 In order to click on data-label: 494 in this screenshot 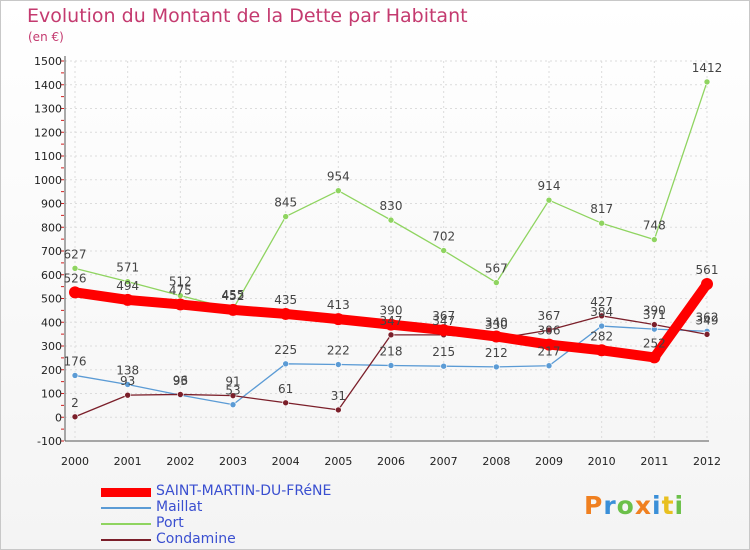, I will do `click(127, 286)`.